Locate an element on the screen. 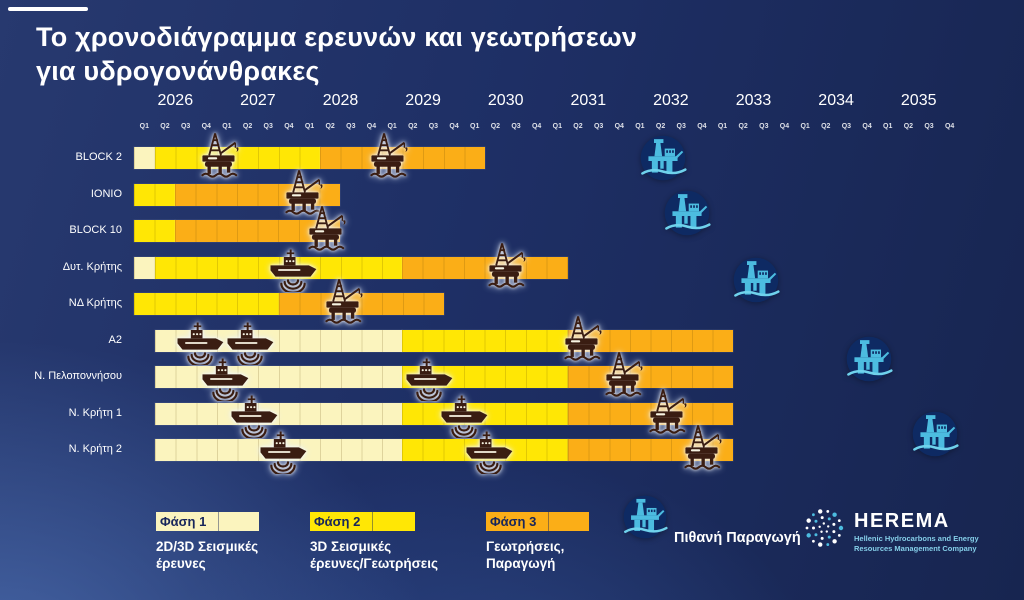  herema-dots-logo-icon is located at coordinates (824, 528).